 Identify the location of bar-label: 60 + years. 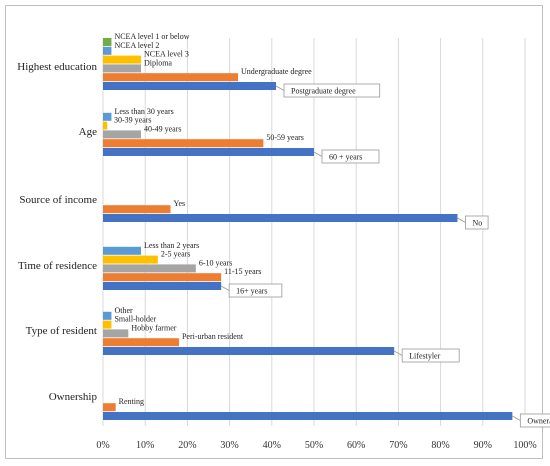
(345, 157).